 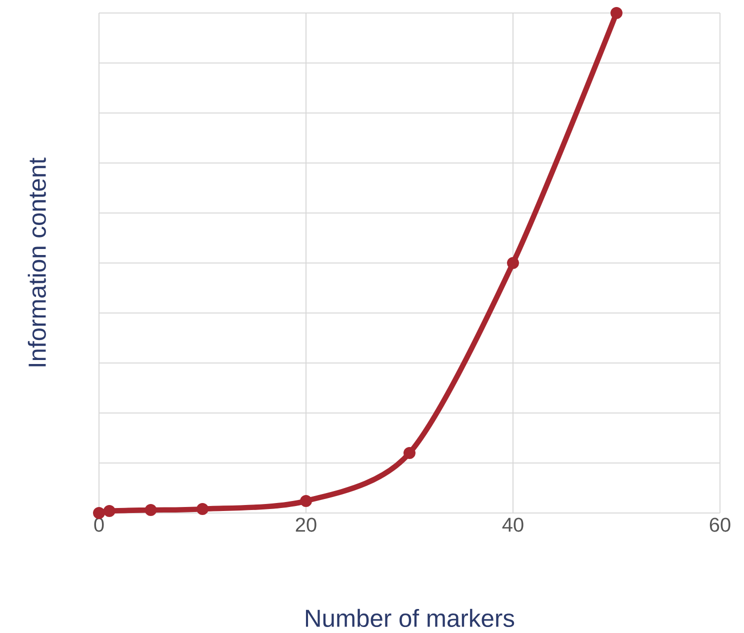 I want to click on x-tick-label: 40, so click(x=513, y=525).